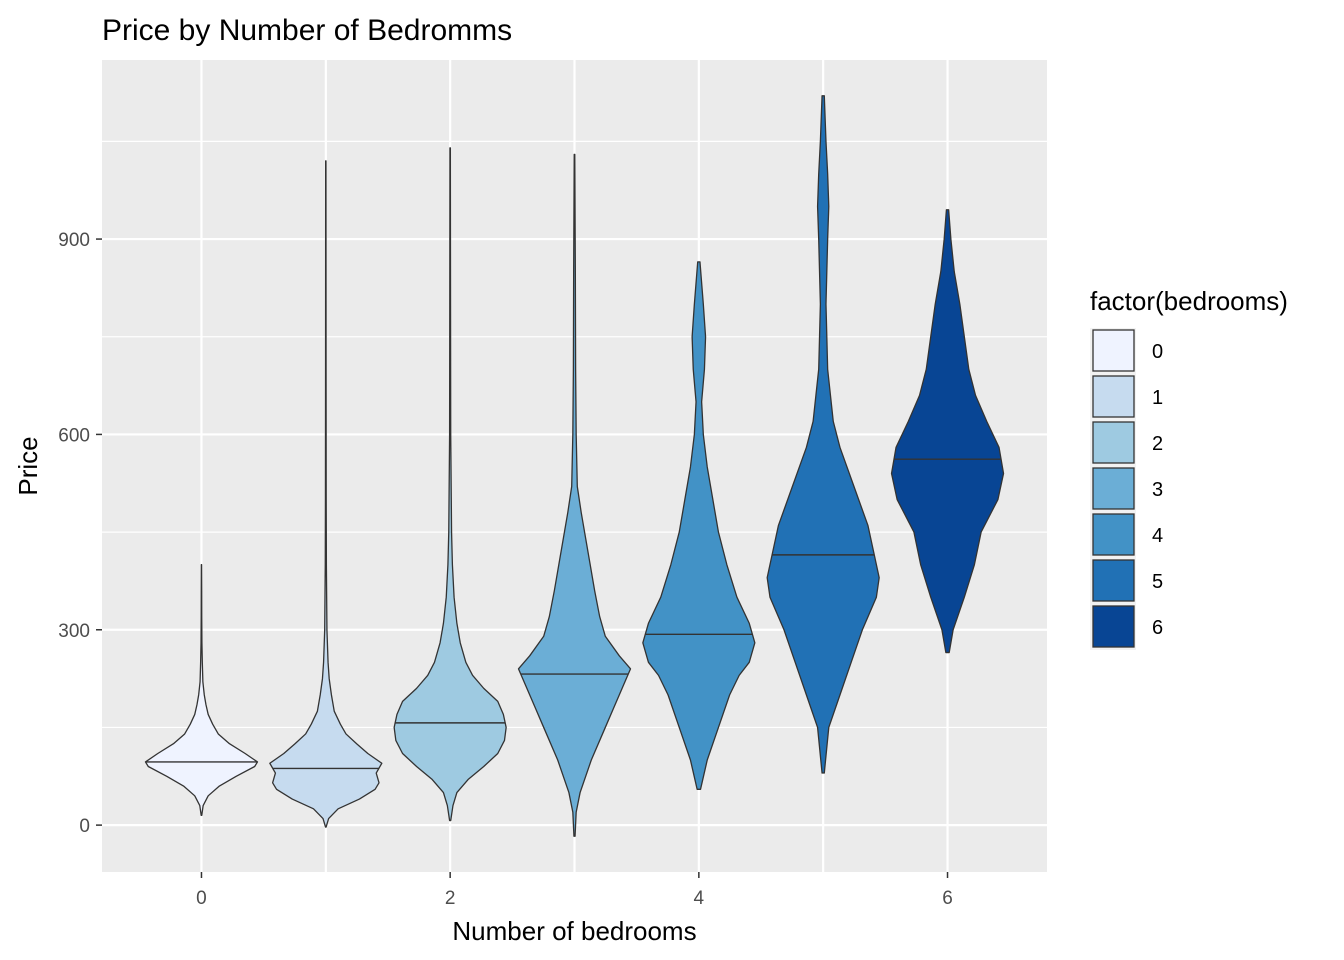  I want to click on y-tick-label: 300, so click(74, 631).